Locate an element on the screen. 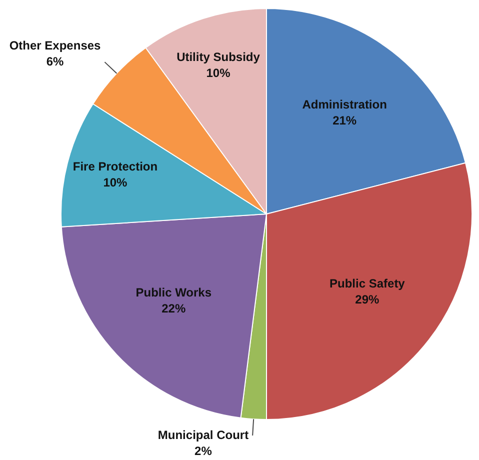 The image size is (479, 460). data-label: 6% is located at coordinates (55, 61).